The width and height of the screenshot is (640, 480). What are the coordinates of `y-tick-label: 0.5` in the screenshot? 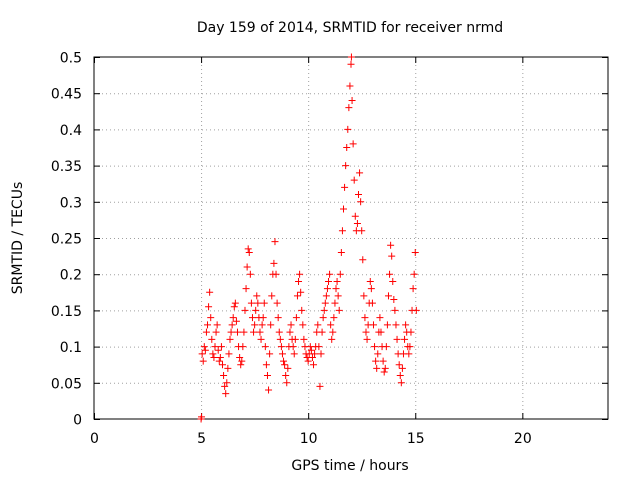 It's located at (71, 59).